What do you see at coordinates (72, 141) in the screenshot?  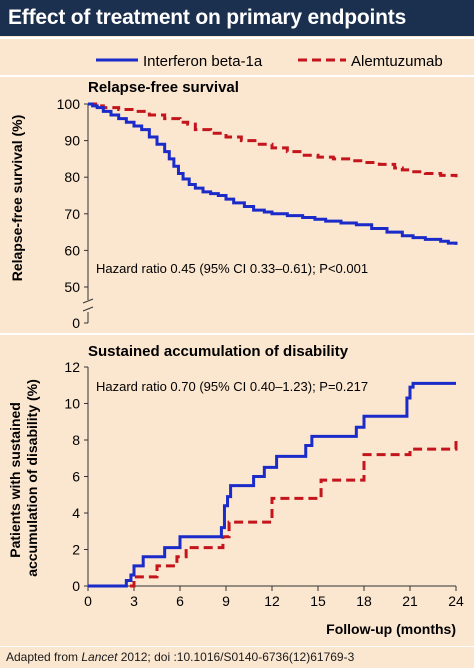 I see `top-ytick-label: 90` at bounding box center [72, 141].